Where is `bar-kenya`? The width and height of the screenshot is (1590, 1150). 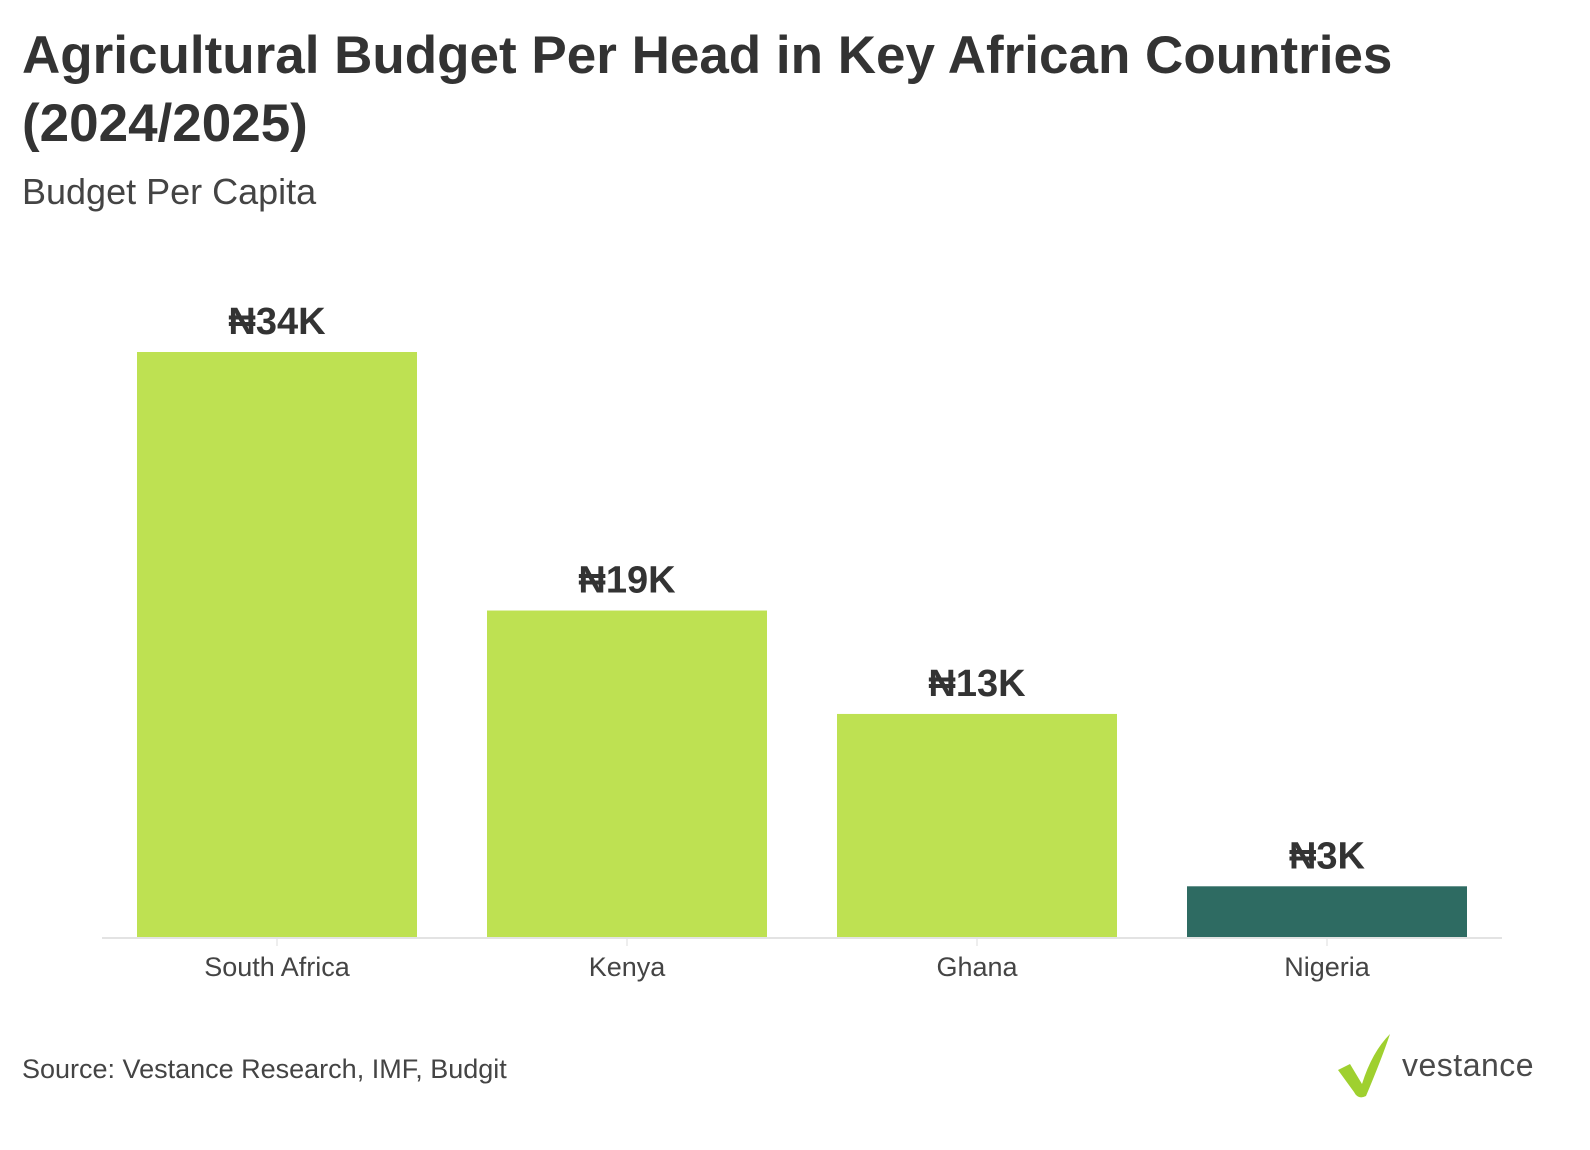 bar-kenya is located at coordinates (627, 774).